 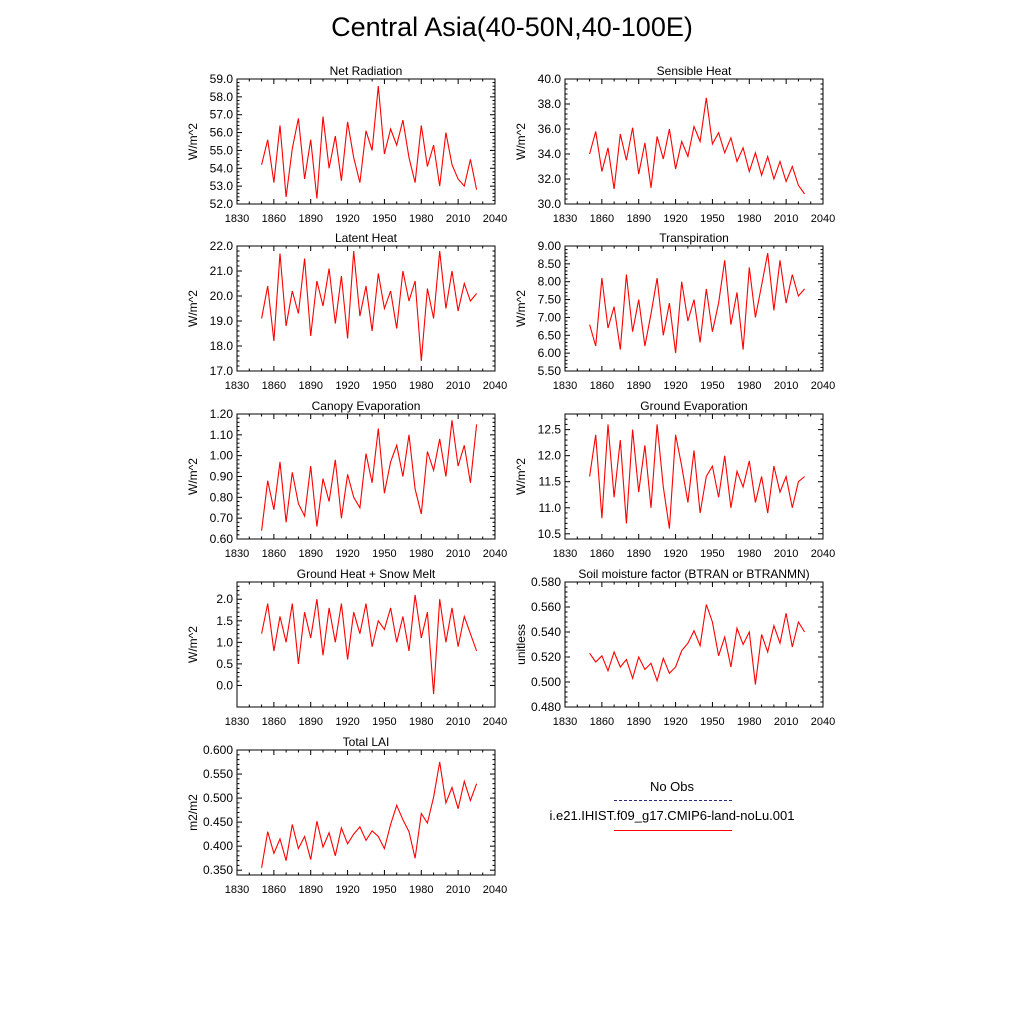 What do you see at coordinates (550, 430) in the screenshot?
I see `y-tick-label: 12.5` at bounding box center [550, 430].